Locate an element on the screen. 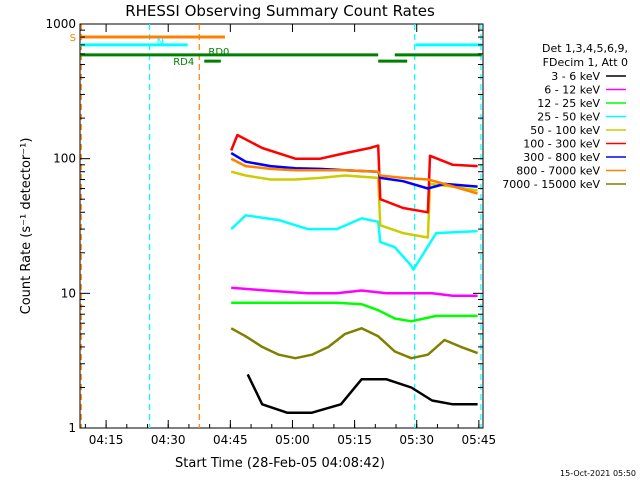  legend-label: 300 - 800 keV is located at coordinates (561, 157).